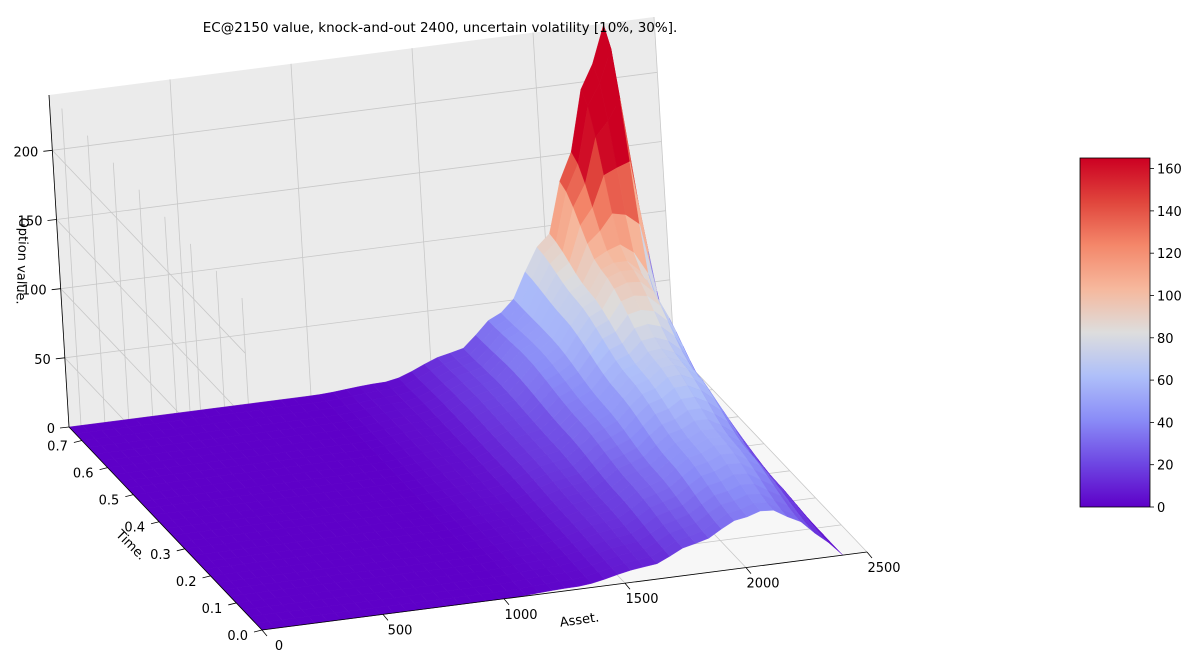 Image resolution: width=1199 pixels, height=668 pixels. Describe the element at coordinates (26, 152) in the screenshot. I see `z-tick-label: 200` at that location.